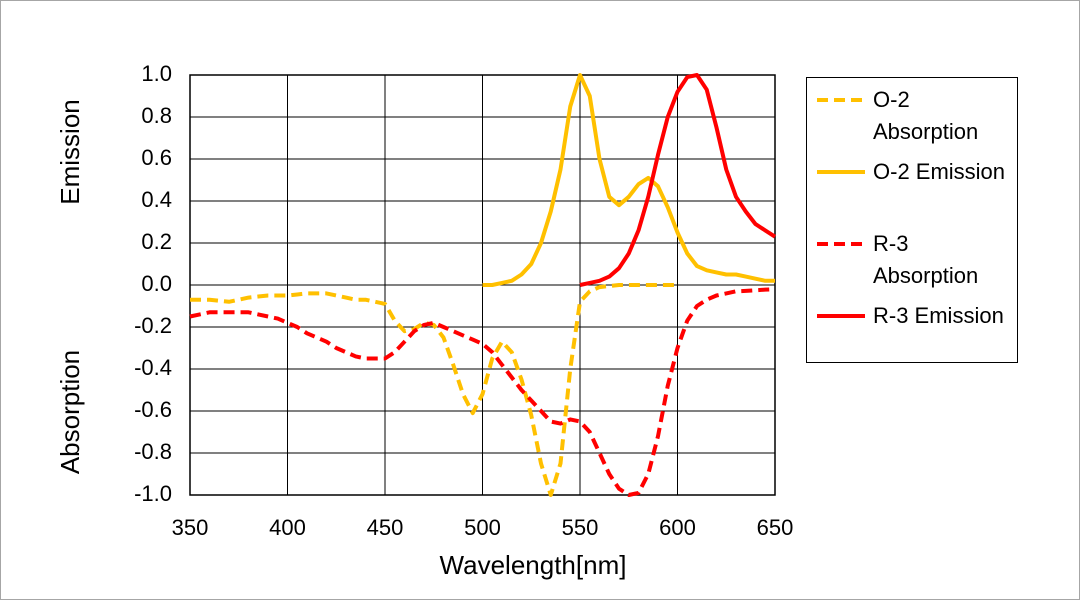  I want to click on y-tick-label: -0.8, so click(153, 451).